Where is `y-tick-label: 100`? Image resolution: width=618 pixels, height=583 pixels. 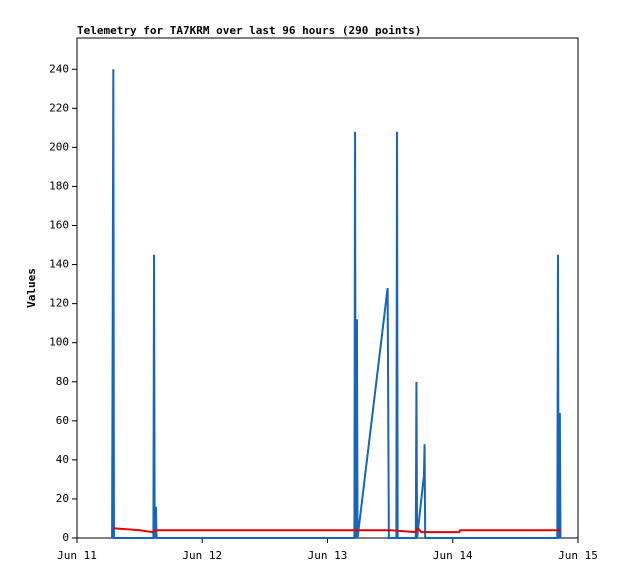
y-tick-label: 100 is located at coordinates (59, 342).